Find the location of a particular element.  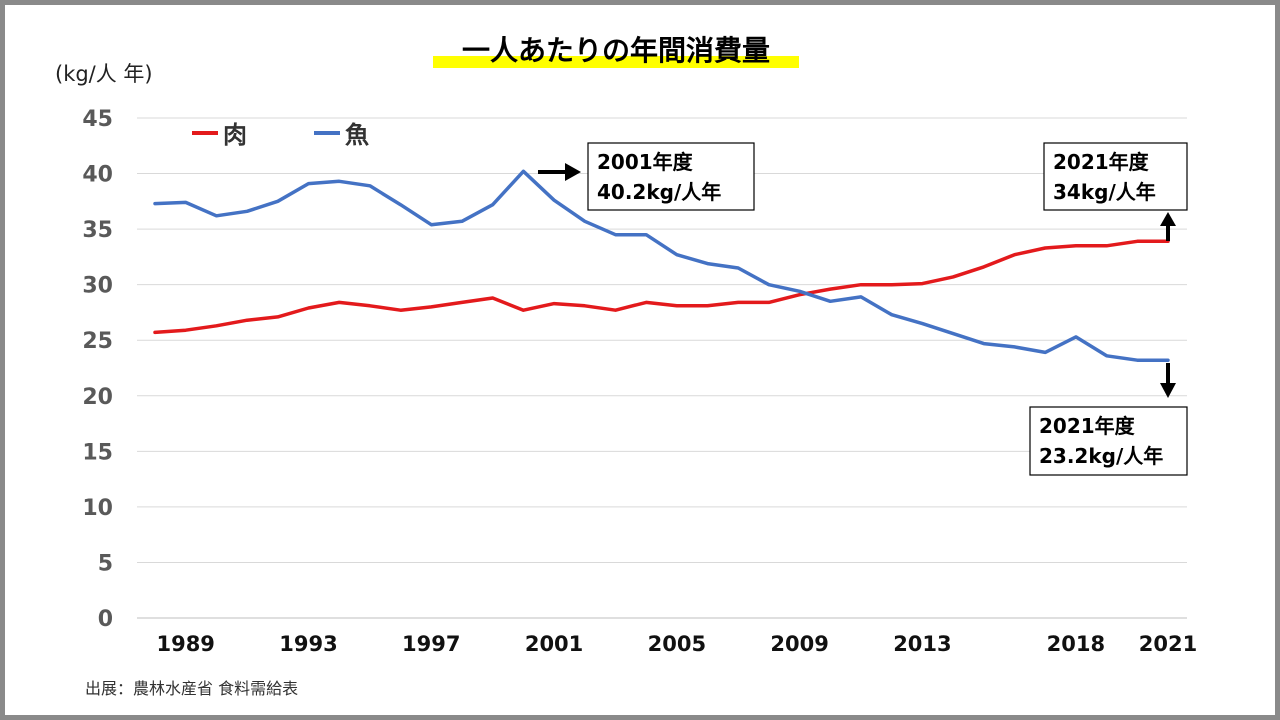

x-tick-label: 1993 is located at coordinates (308, 644).